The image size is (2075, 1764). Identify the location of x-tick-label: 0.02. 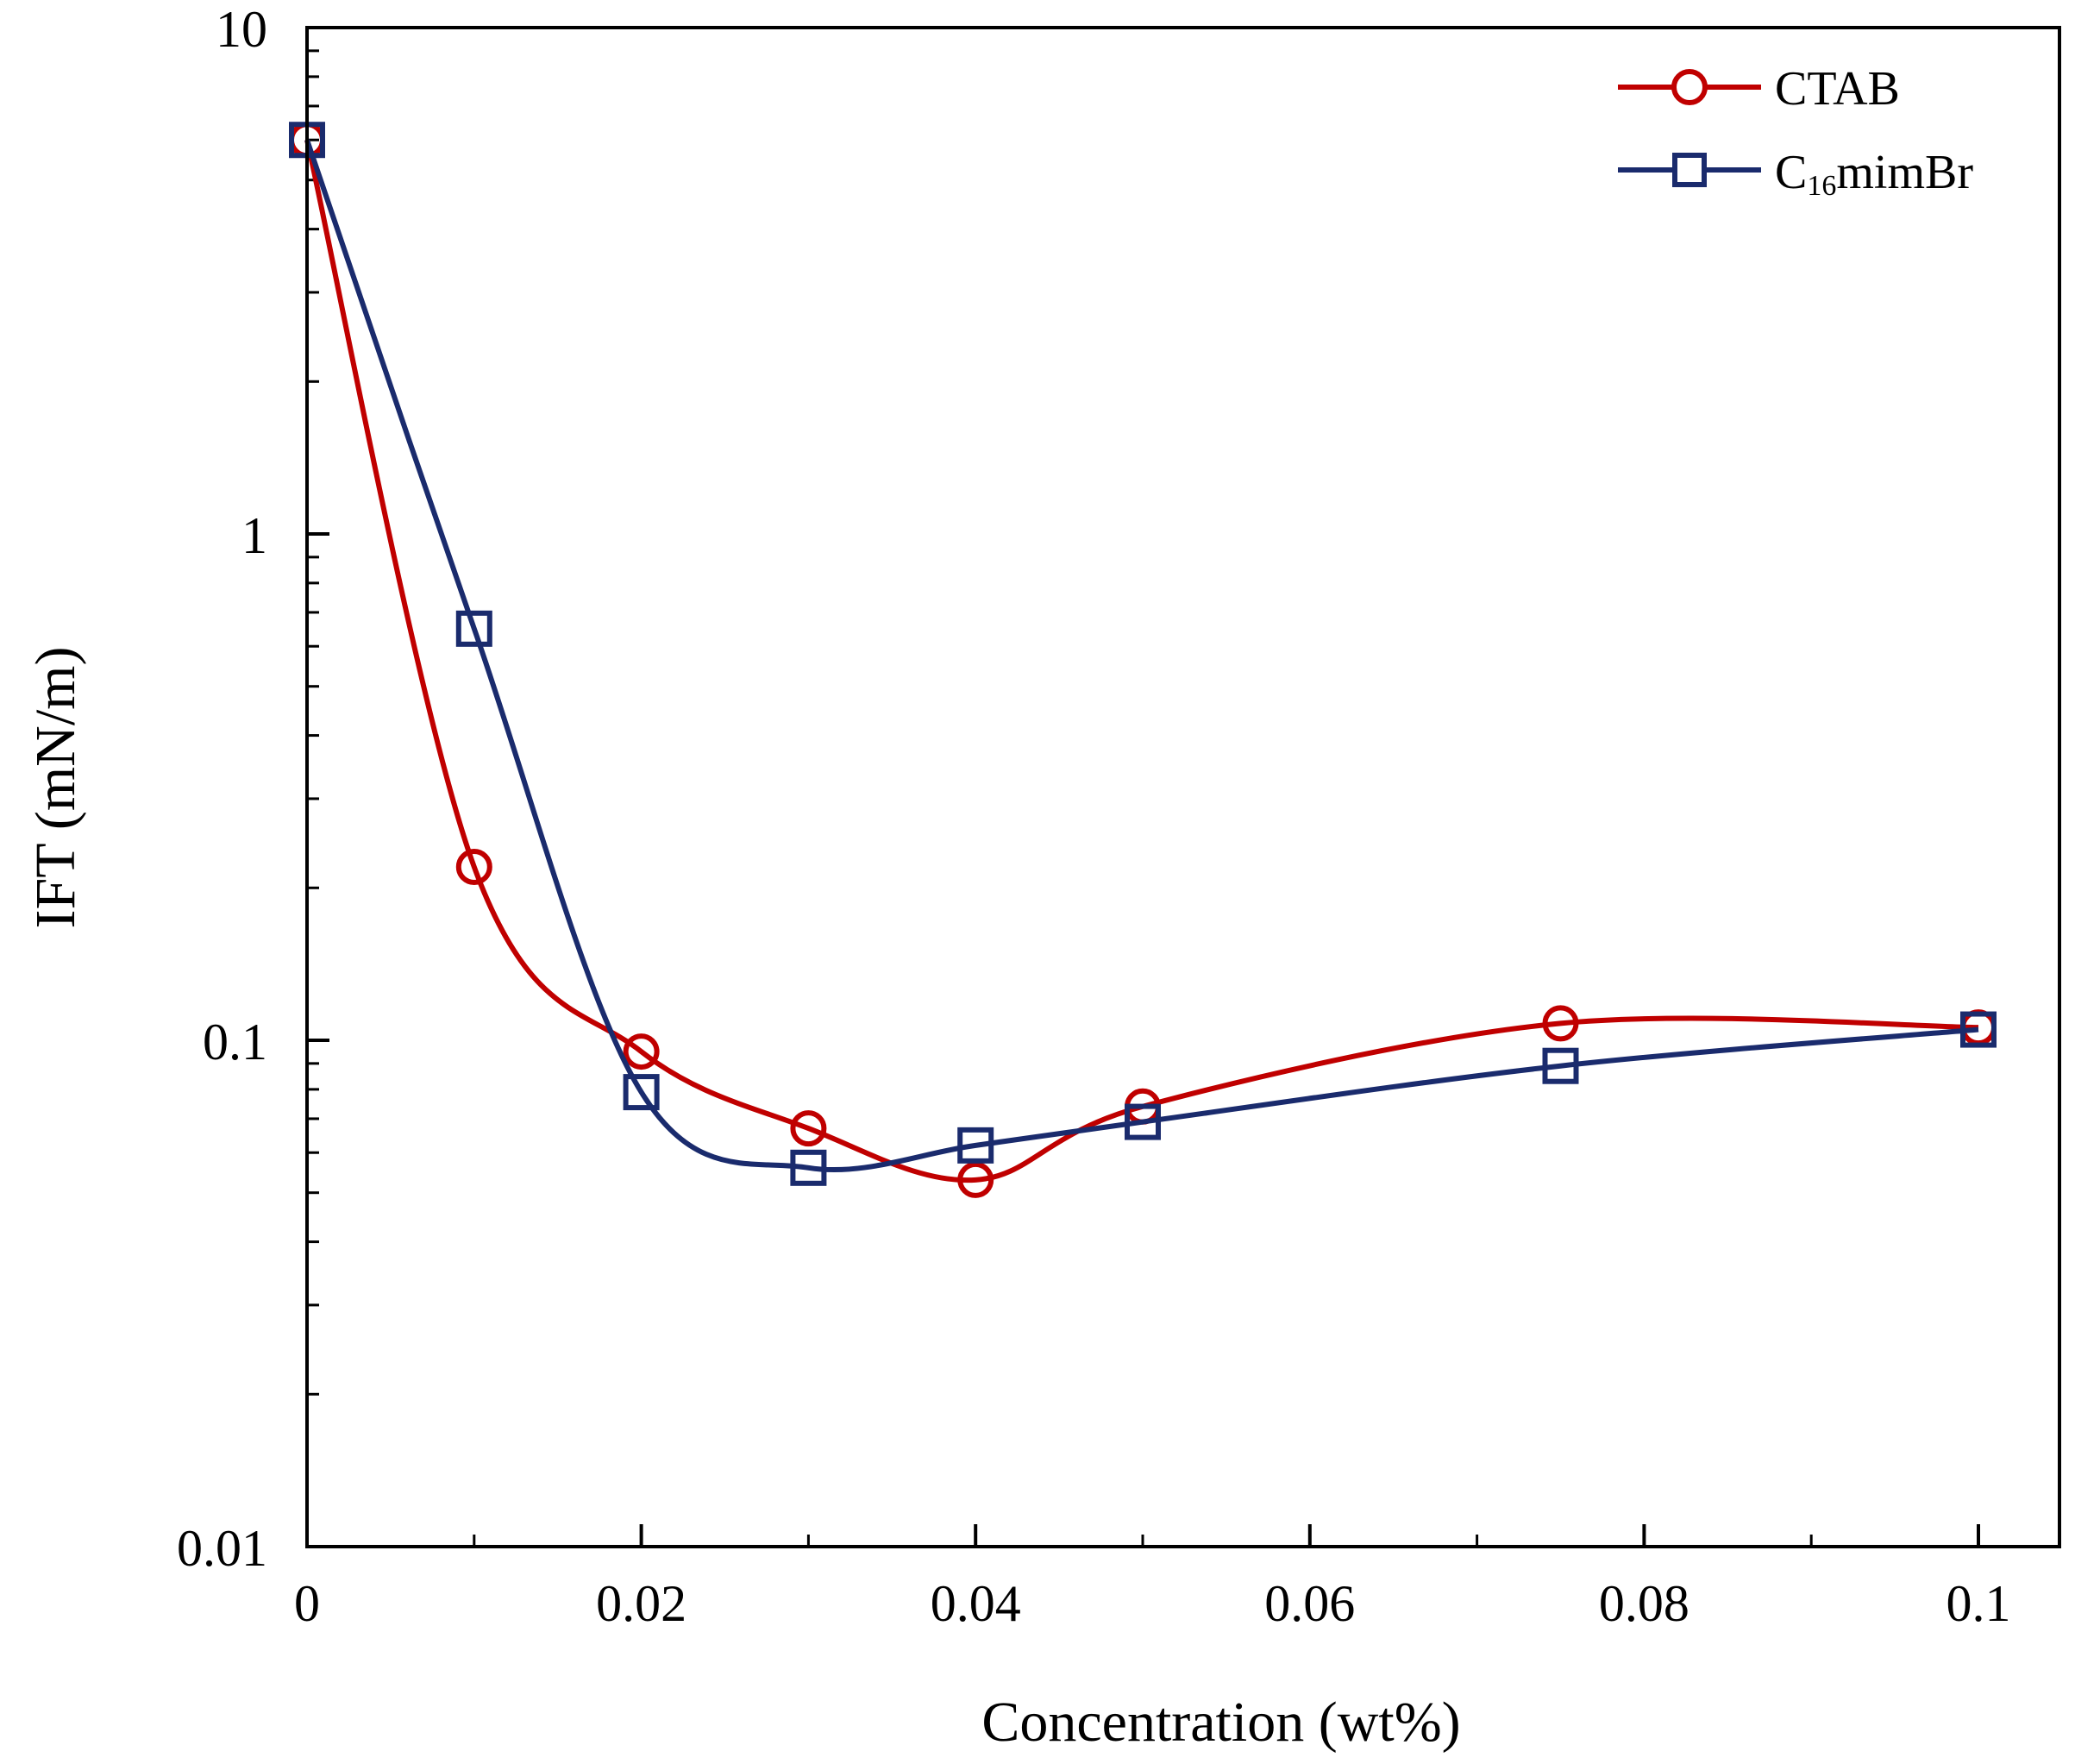
(641, 1603).